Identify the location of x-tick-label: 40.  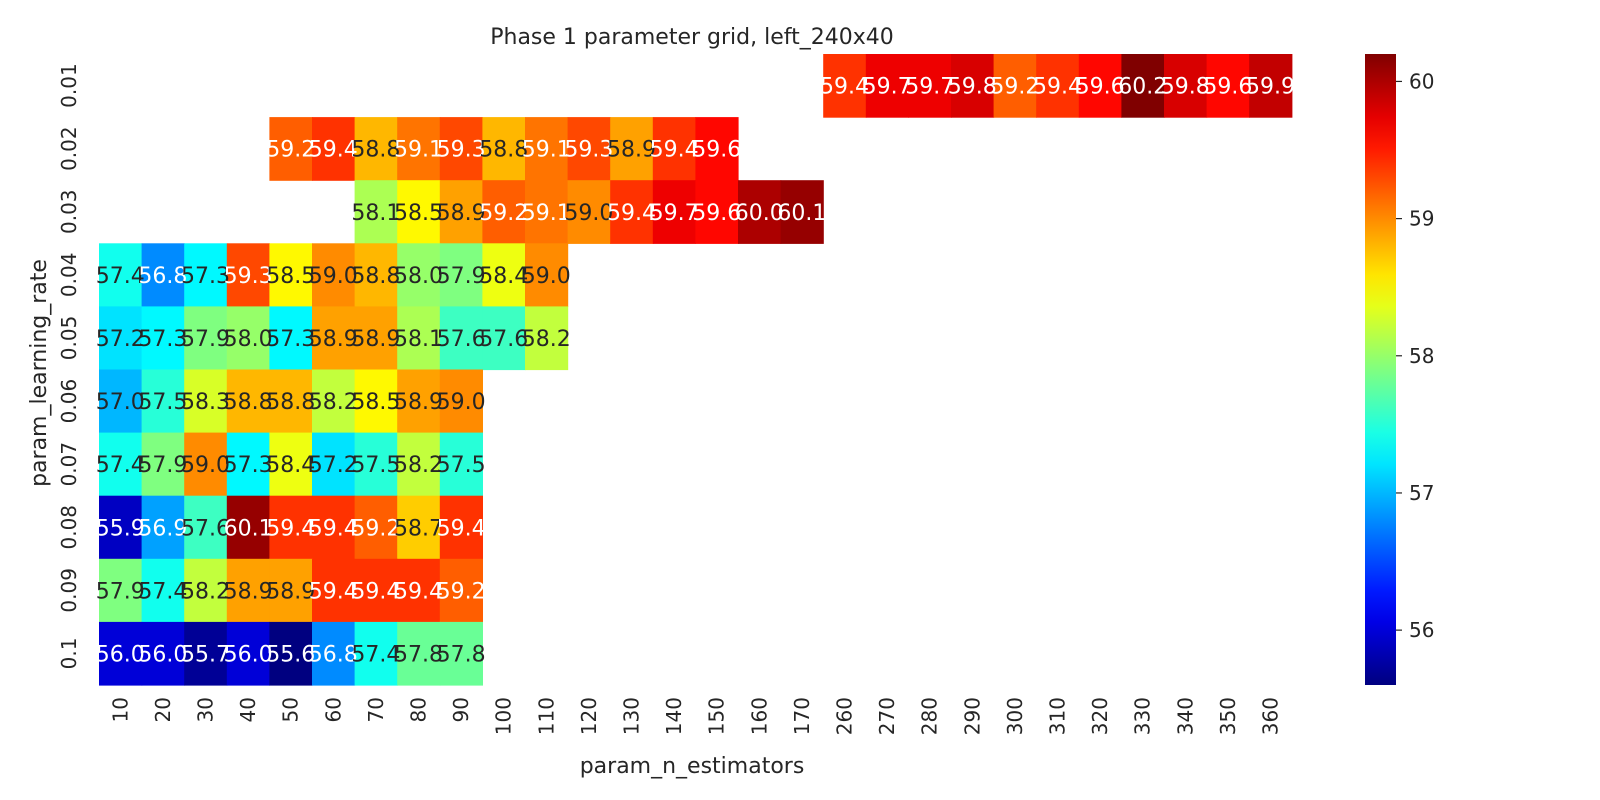
(248, 709).